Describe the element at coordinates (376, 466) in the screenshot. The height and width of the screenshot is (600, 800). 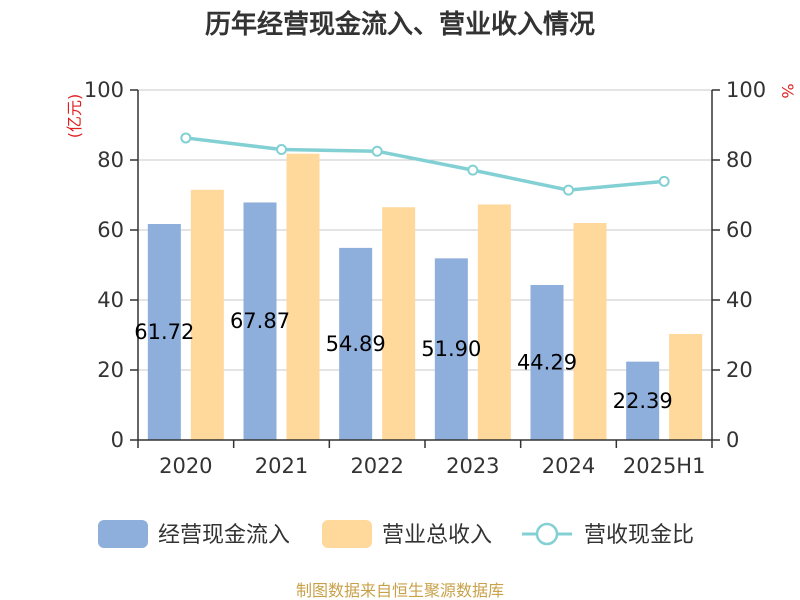
I see `x-tick-label: 2022` at that location.